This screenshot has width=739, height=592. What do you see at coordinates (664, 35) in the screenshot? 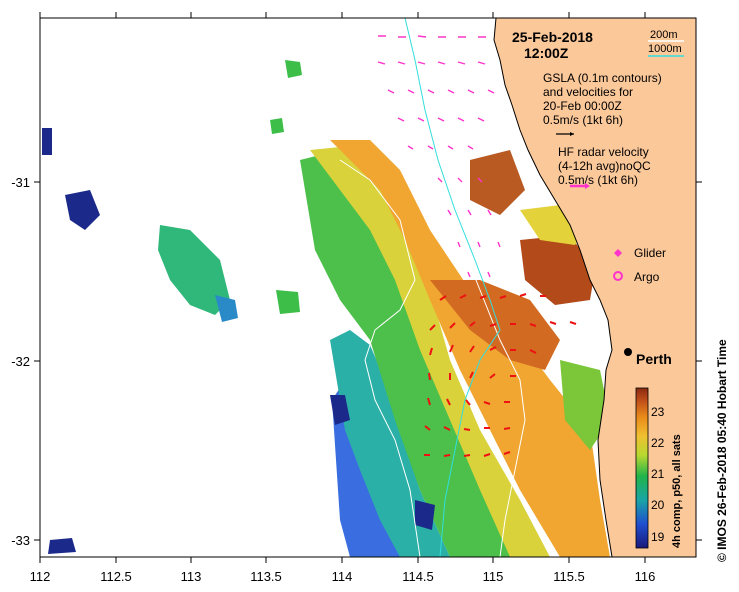
I see `contour-200-label: 200m` at bounding box center [664, 35].